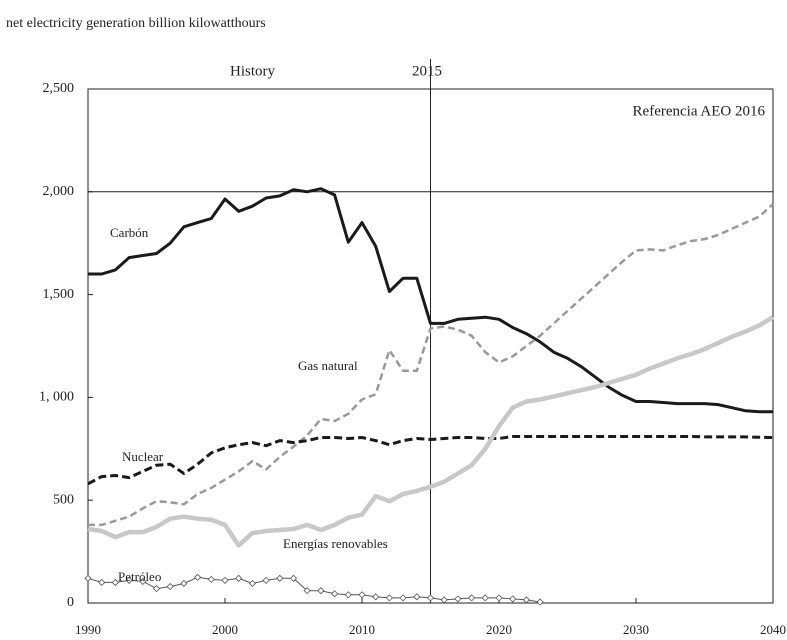  Describe the element at coordinates (88, 629) in the screenshot. I see `x-tick-label: 1990` at that location.